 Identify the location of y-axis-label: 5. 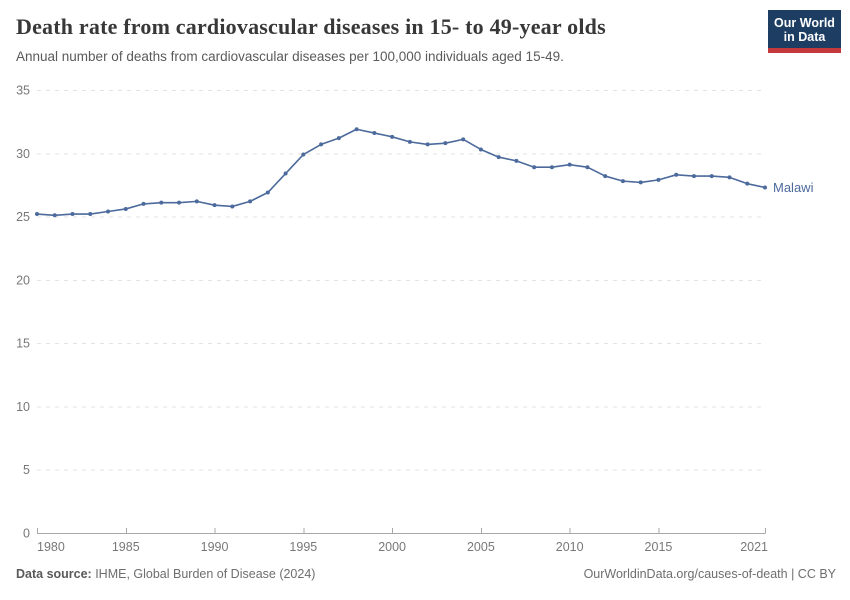
(26, 470).